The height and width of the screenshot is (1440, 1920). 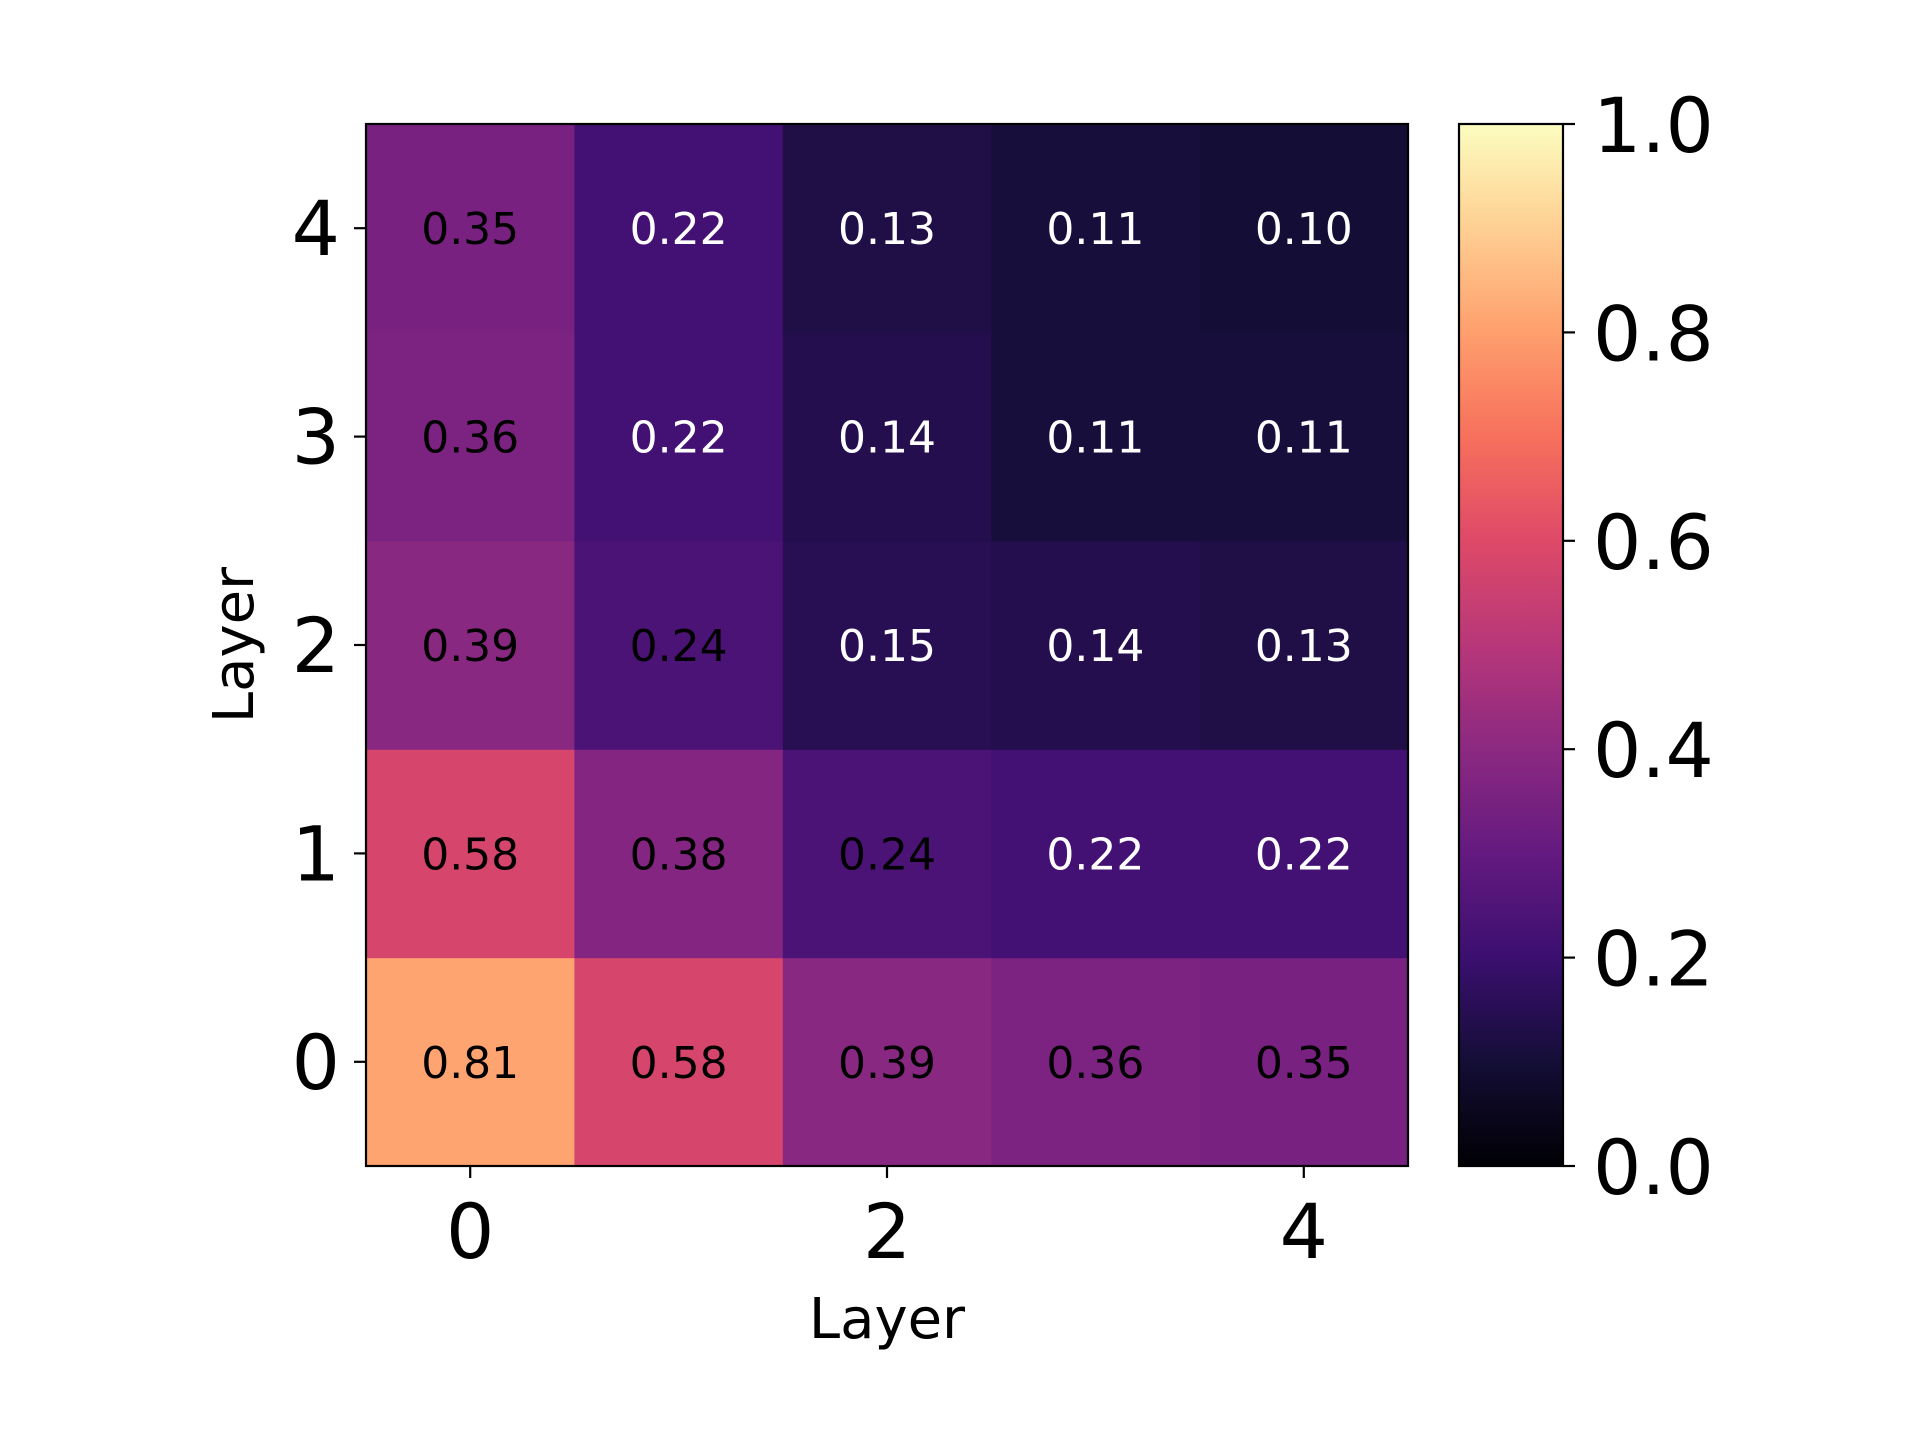 I want to click on cell-label-4-0: 0.35, so click(x=470, y=229).